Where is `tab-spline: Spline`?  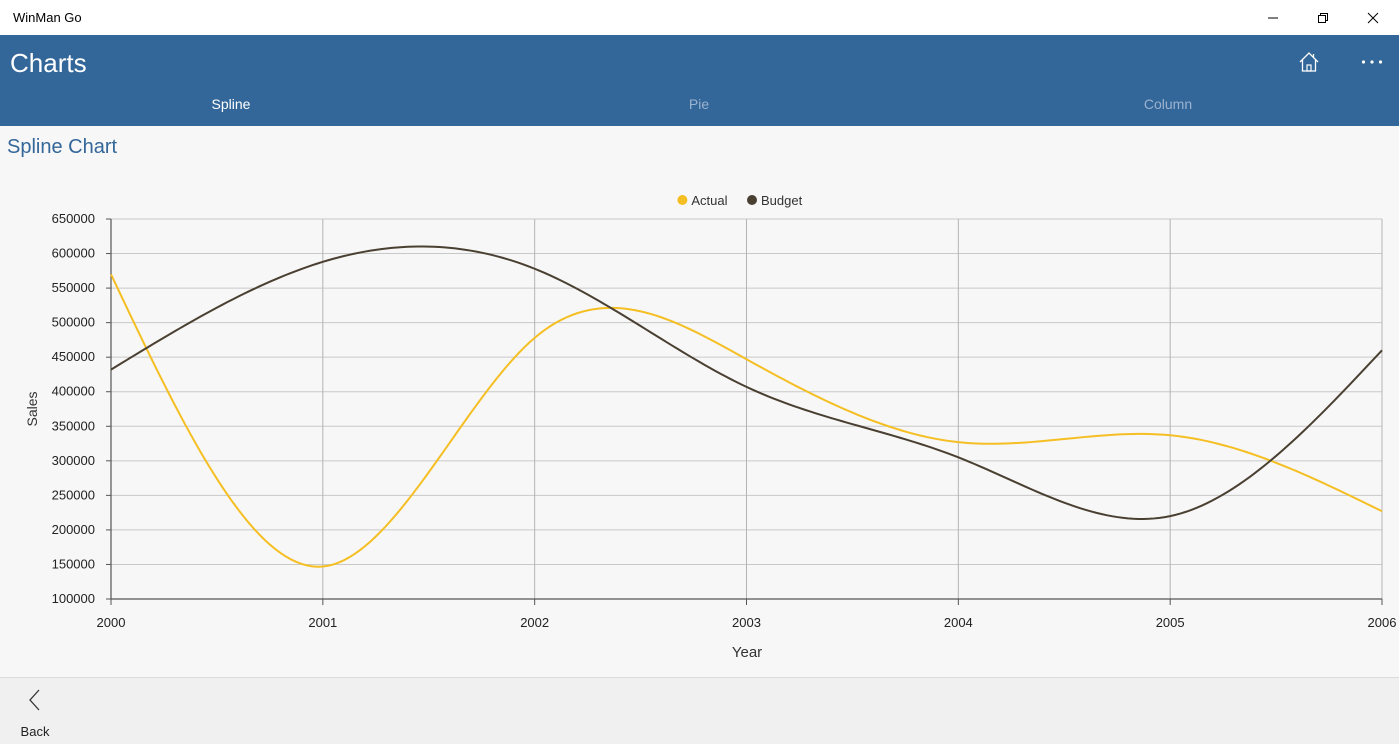
tab-spline: Spline is located at coordinates (231, 104).